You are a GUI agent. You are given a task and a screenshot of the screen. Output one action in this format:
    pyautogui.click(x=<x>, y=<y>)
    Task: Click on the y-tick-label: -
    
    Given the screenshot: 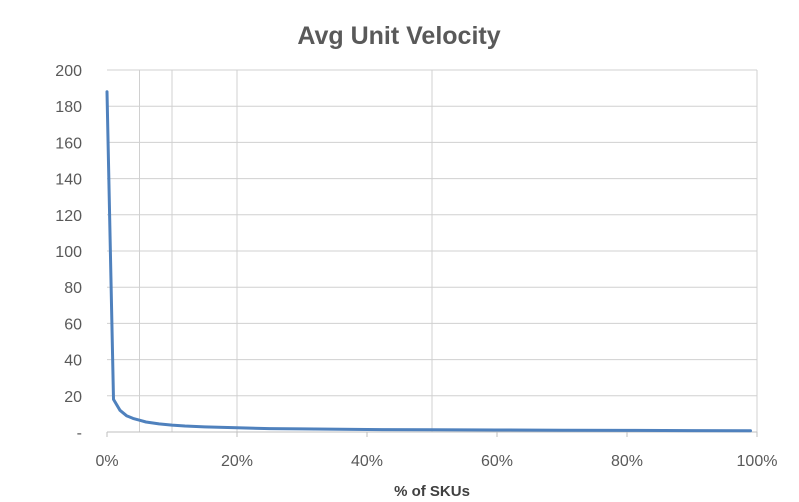 What is the action you would take?
    pyautogui.click(x=79, y=433)
    